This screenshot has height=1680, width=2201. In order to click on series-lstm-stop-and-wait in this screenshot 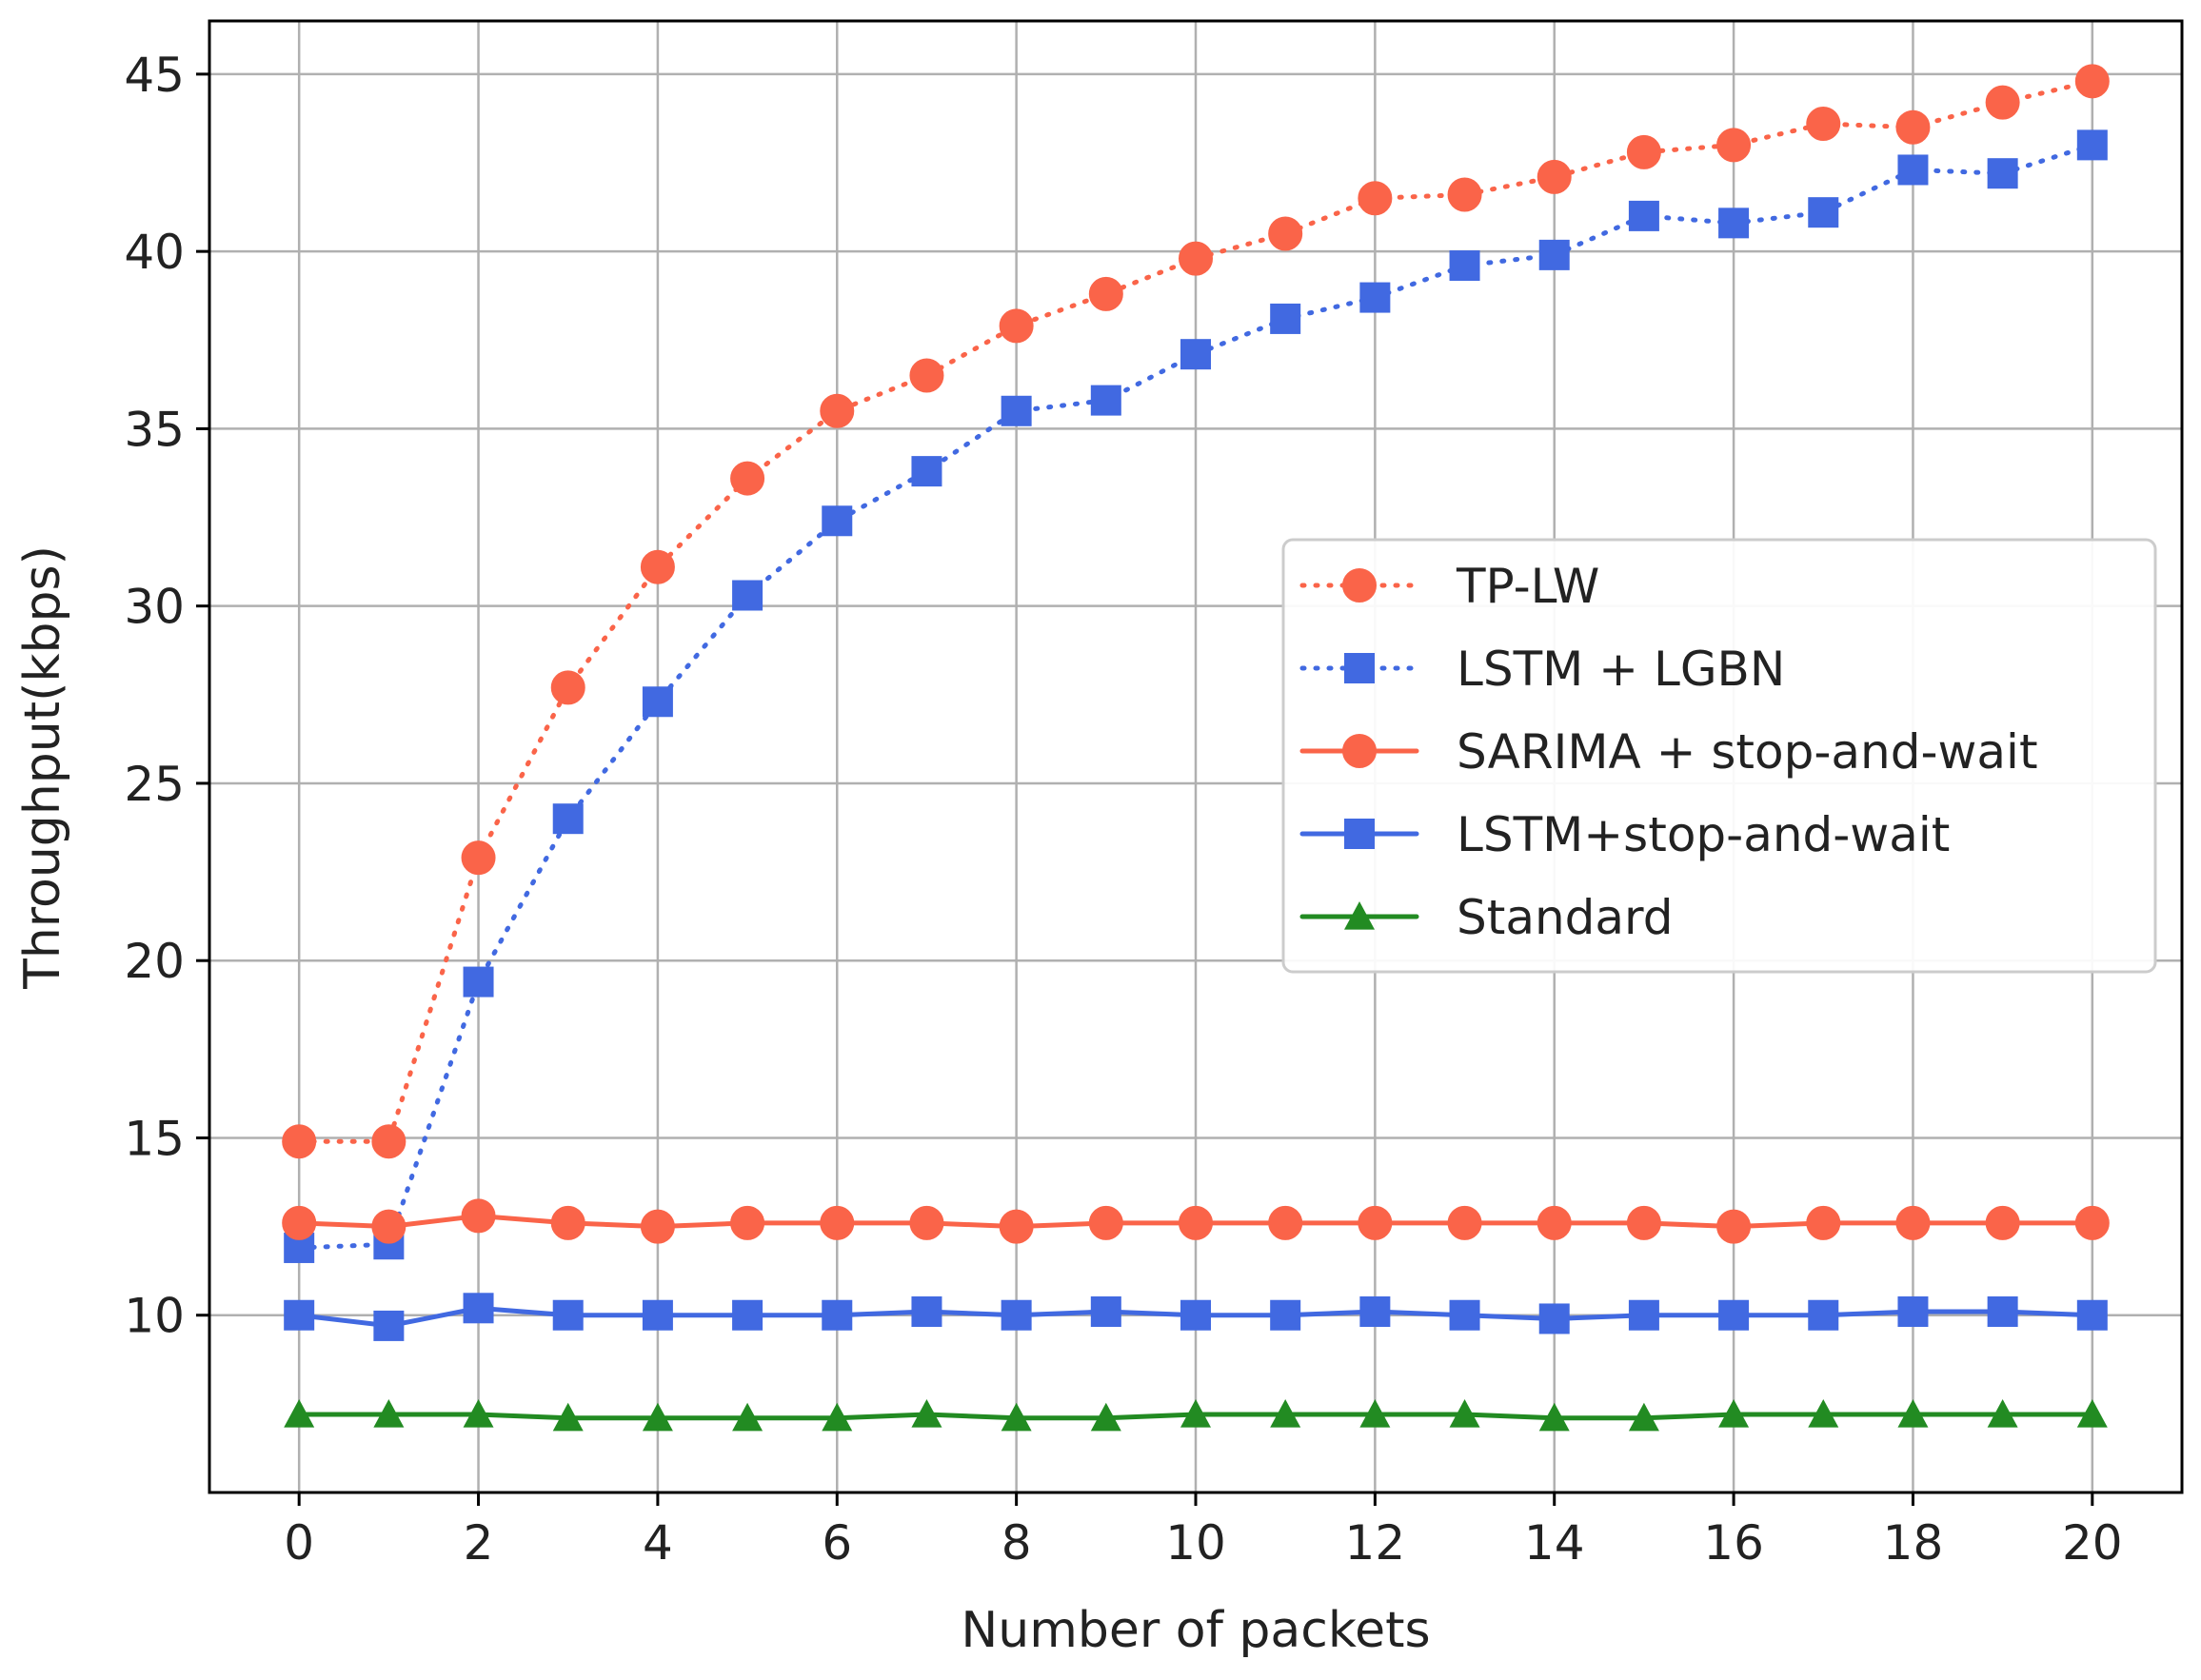, I will do `click(1196, 1317)`.